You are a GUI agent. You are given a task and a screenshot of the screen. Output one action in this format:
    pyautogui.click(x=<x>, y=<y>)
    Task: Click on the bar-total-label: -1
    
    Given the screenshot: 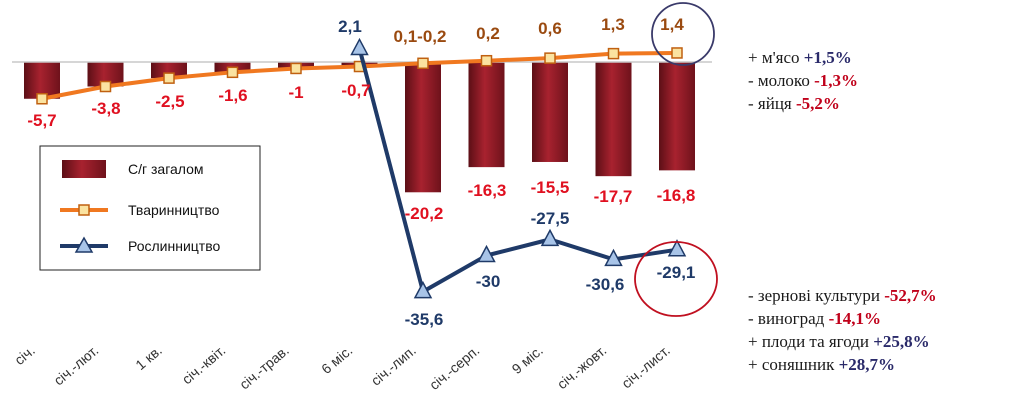 What is the action you would take?
    pyautogui.click(x=295, y=92)
    